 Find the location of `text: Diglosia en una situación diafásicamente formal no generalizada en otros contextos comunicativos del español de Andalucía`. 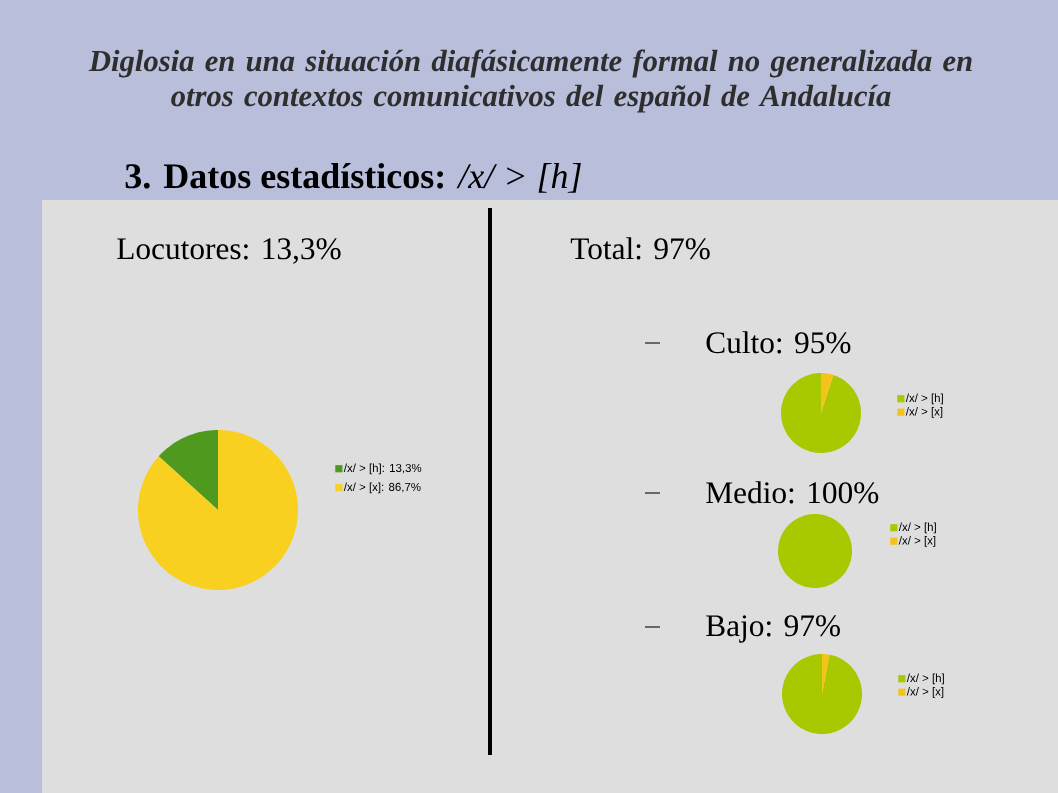

text: Diglosia en una situación diafásicamente formal no generalizada en otros contextos comunicativos del español de Andalucía is located at coordinates (530, 81).